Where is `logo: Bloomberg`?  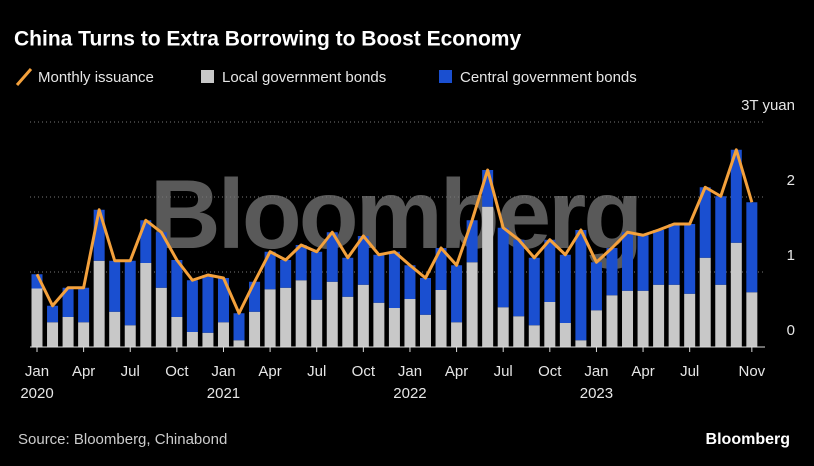 logo: Bloomberg is located at coordinates (748, 439).